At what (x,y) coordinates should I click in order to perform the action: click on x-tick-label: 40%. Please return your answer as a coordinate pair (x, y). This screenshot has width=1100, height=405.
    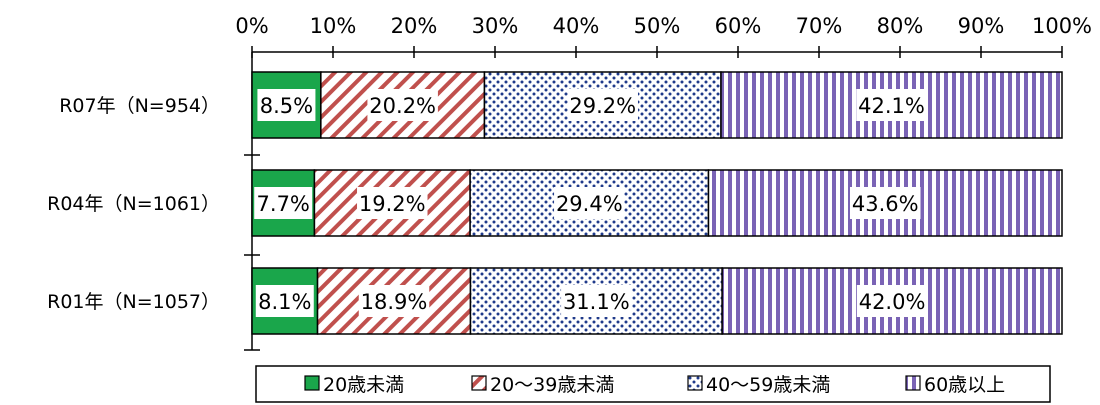
    Looking at the image, I should click on (576, 26).